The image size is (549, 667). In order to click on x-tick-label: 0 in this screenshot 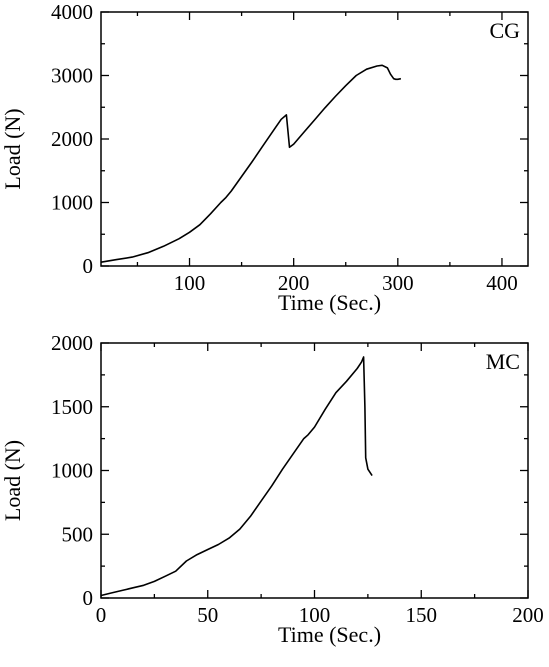, I will do `click(101, 615)`.